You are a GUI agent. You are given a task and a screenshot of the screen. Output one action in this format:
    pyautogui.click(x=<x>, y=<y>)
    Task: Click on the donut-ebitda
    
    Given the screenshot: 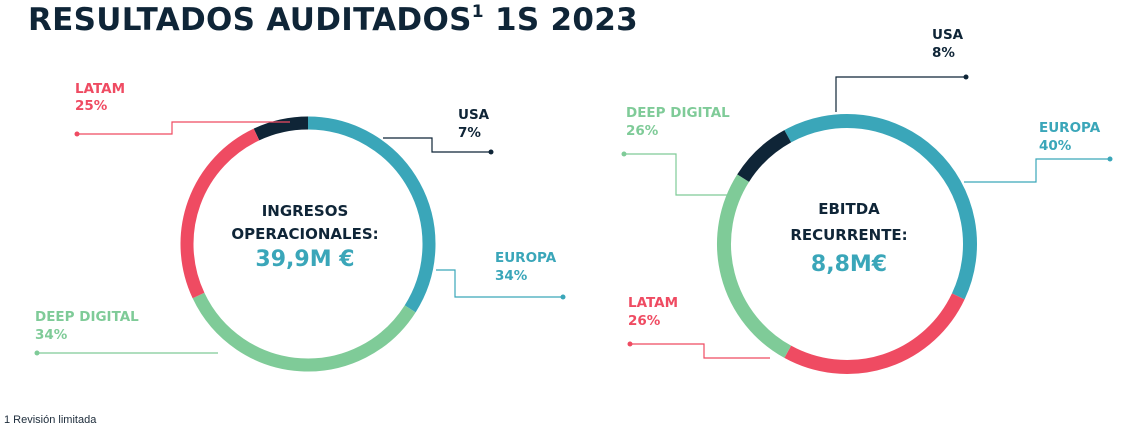 What is the action you would take?
    pyautogui.click(x=847, y=244)
    